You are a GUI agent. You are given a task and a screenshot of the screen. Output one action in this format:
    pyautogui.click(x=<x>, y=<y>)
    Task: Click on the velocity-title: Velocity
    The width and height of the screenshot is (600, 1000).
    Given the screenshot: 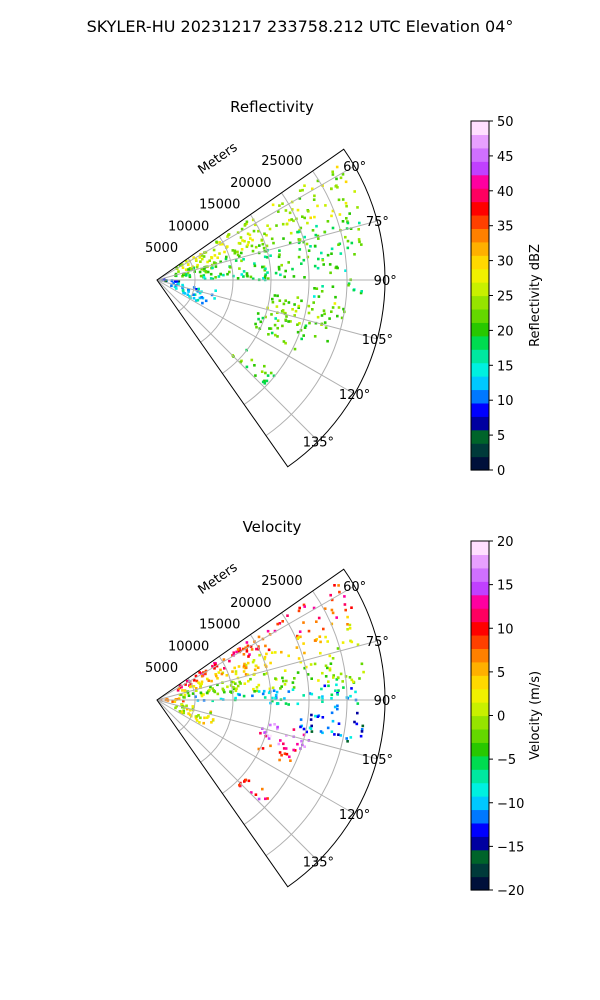 What is the action you would take?
    pyautogui.click(x=272, y=527)
    